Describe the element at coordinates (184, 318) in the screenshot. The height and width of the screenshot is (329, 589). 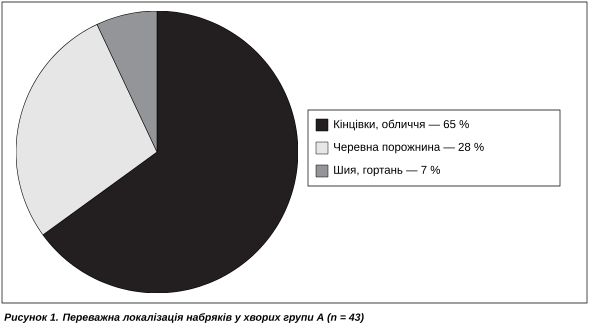
I see `text: Рисунок 1. Переважна локалізація набряків у хворих групи А (n = 43)` at that location.